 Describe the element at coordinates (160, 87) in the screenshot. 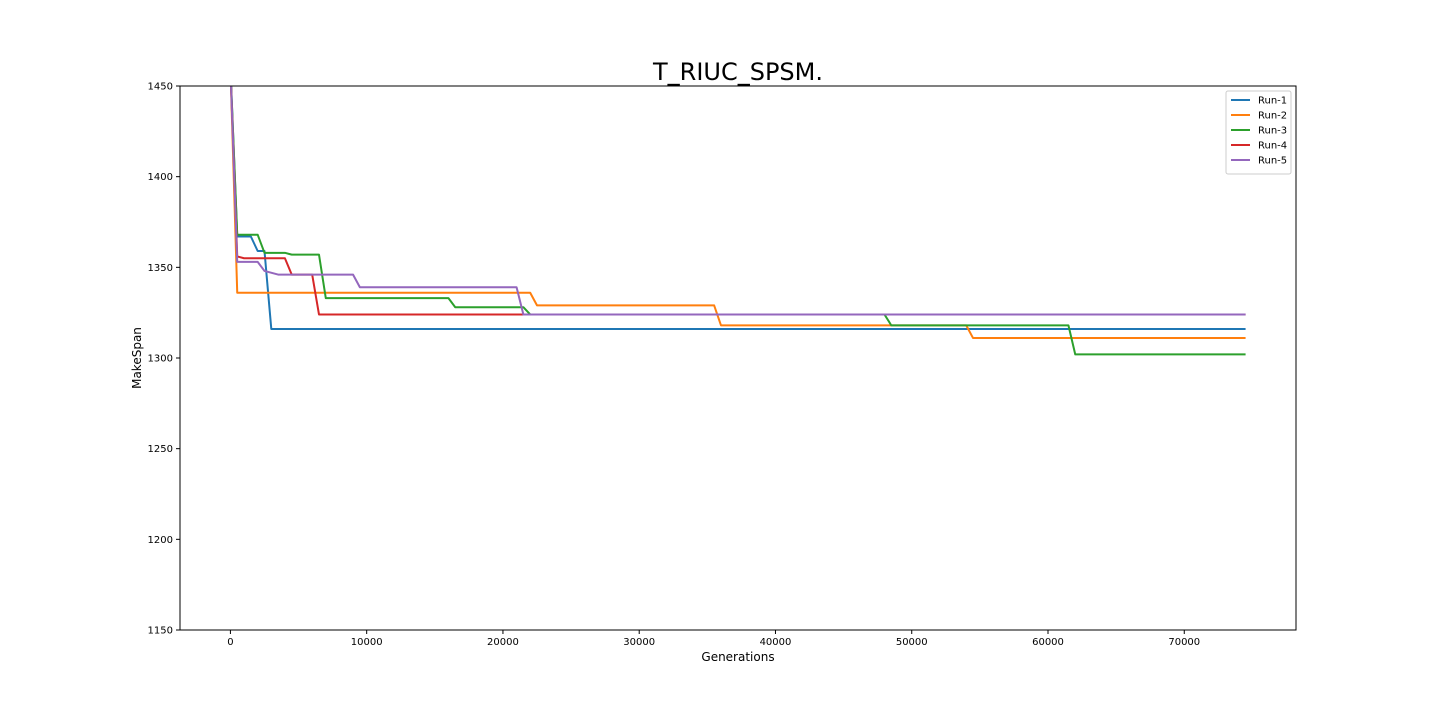

I see `y-tick-label: 1450` at that location.